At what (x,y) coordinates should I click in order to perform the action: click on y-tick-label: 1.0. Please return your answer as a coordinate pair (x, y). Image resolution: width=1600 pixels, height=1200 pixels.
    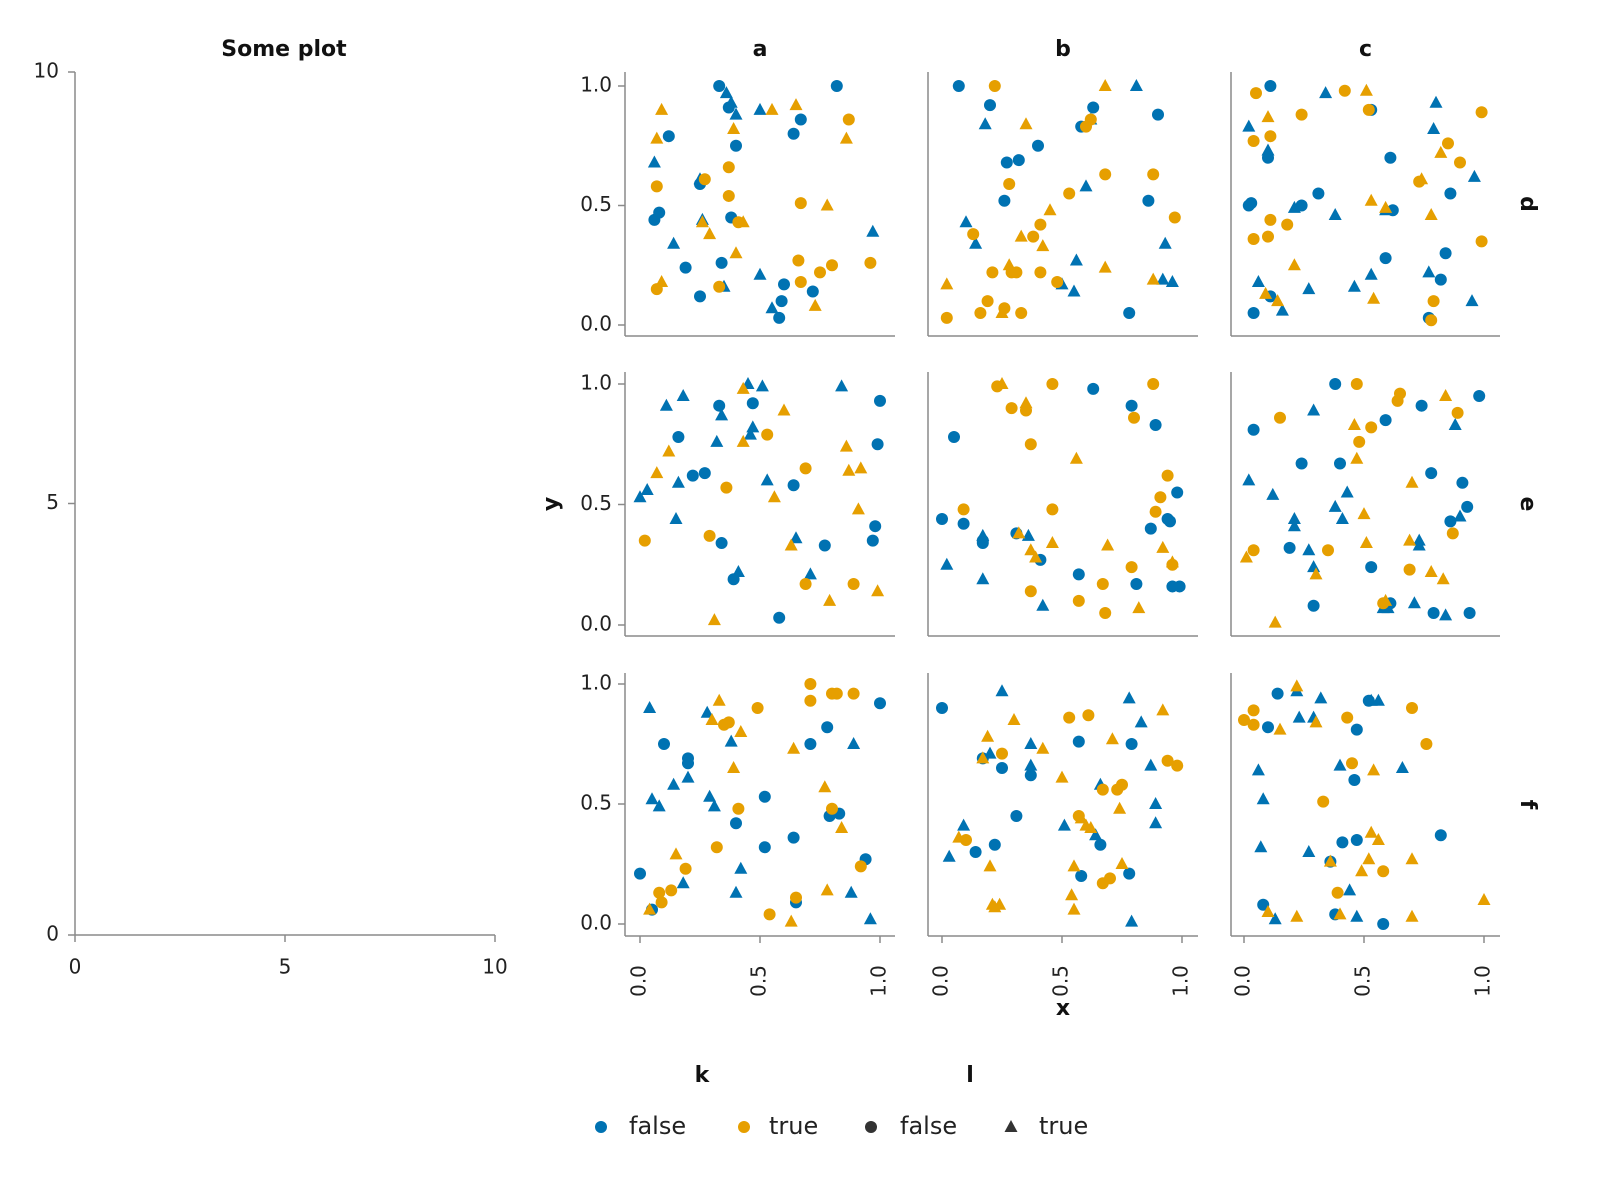
    Looking at the image, I should click on (596, 383).